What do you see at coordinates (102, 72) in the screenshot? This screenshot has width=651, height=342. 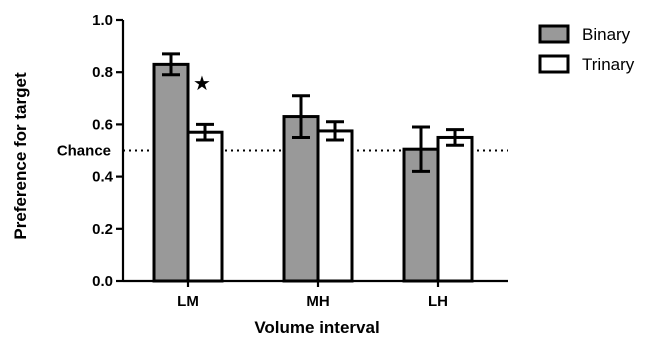 I see `y-tick-label: 0.8` at bounding box center [102, 72].